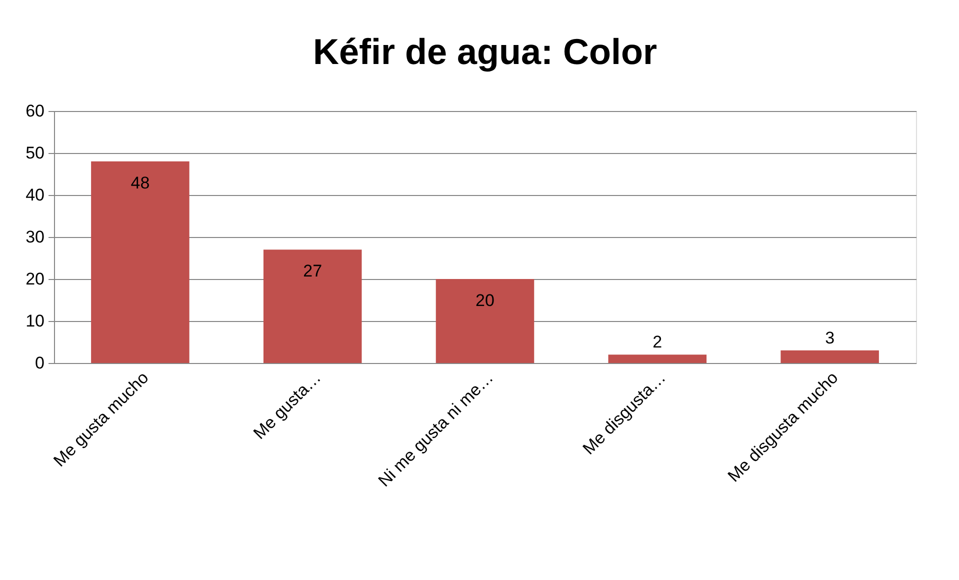 This screenshot has width=959, height=580. I want to click on y-tick-label: 20, so click(35, 279).